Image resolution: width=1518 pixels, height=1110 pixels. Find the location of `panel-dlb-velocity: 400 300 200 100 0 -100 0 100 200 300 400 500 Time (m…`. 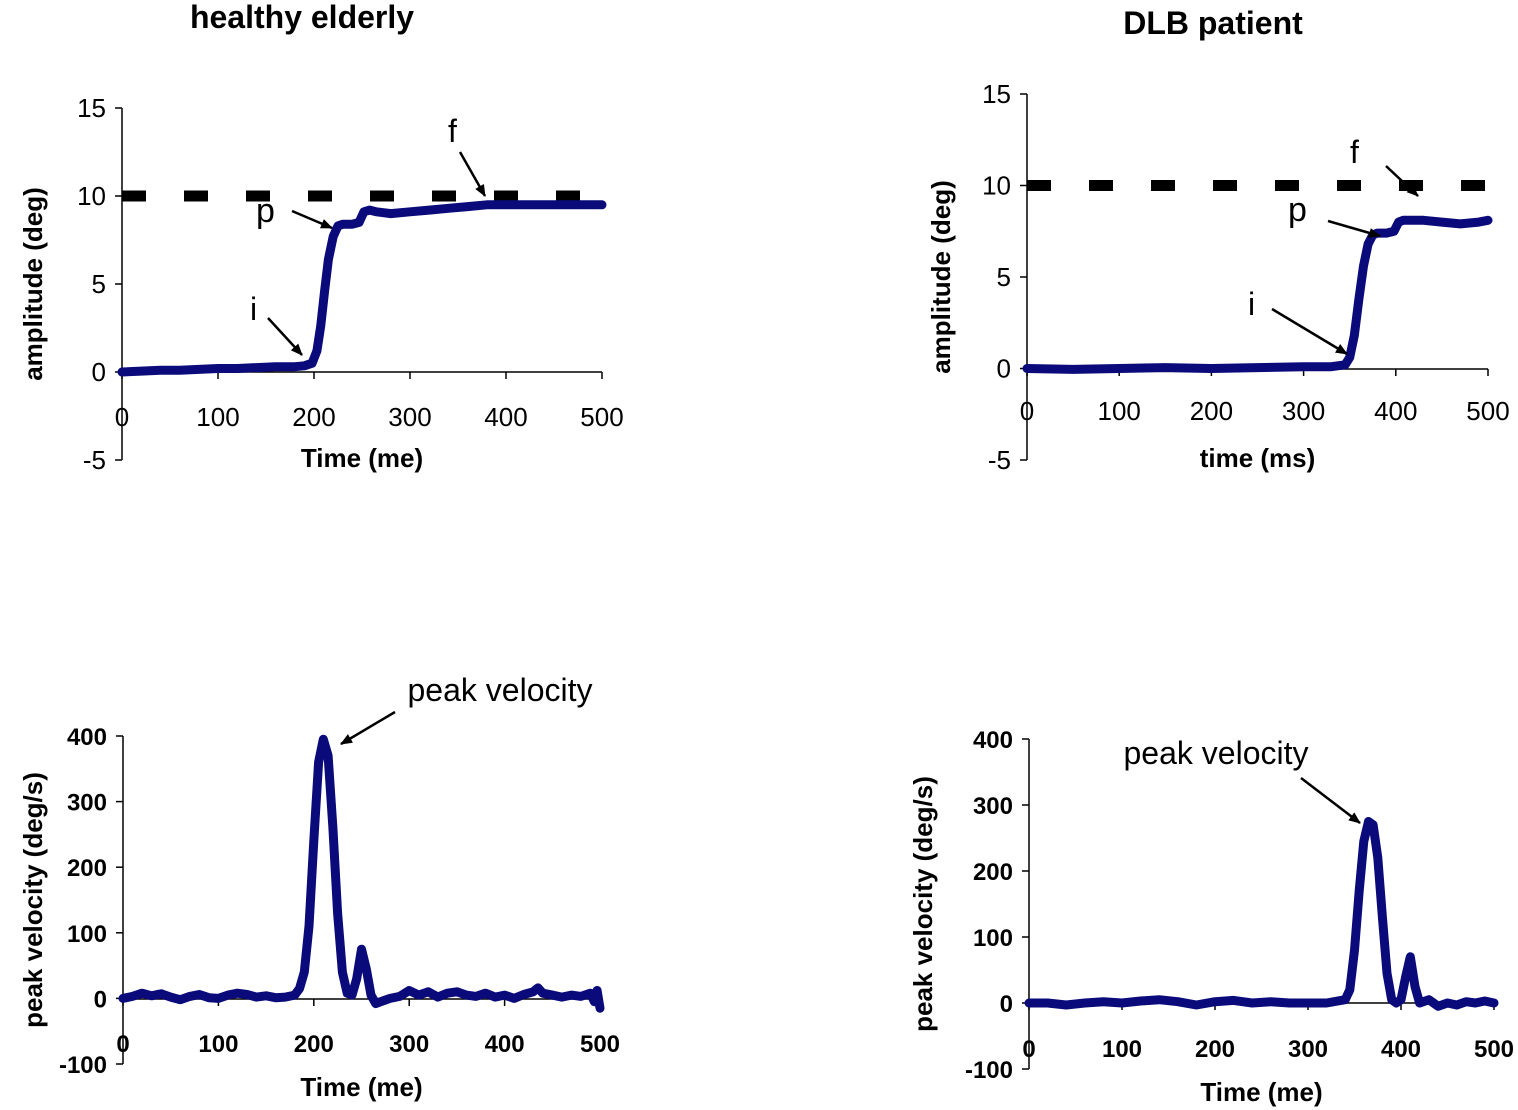

panel-dlb-velocity: 400 300 200 100 0 -100 0 100 200 300 400 500 Time (m… is located at coordinates (1211, 917).